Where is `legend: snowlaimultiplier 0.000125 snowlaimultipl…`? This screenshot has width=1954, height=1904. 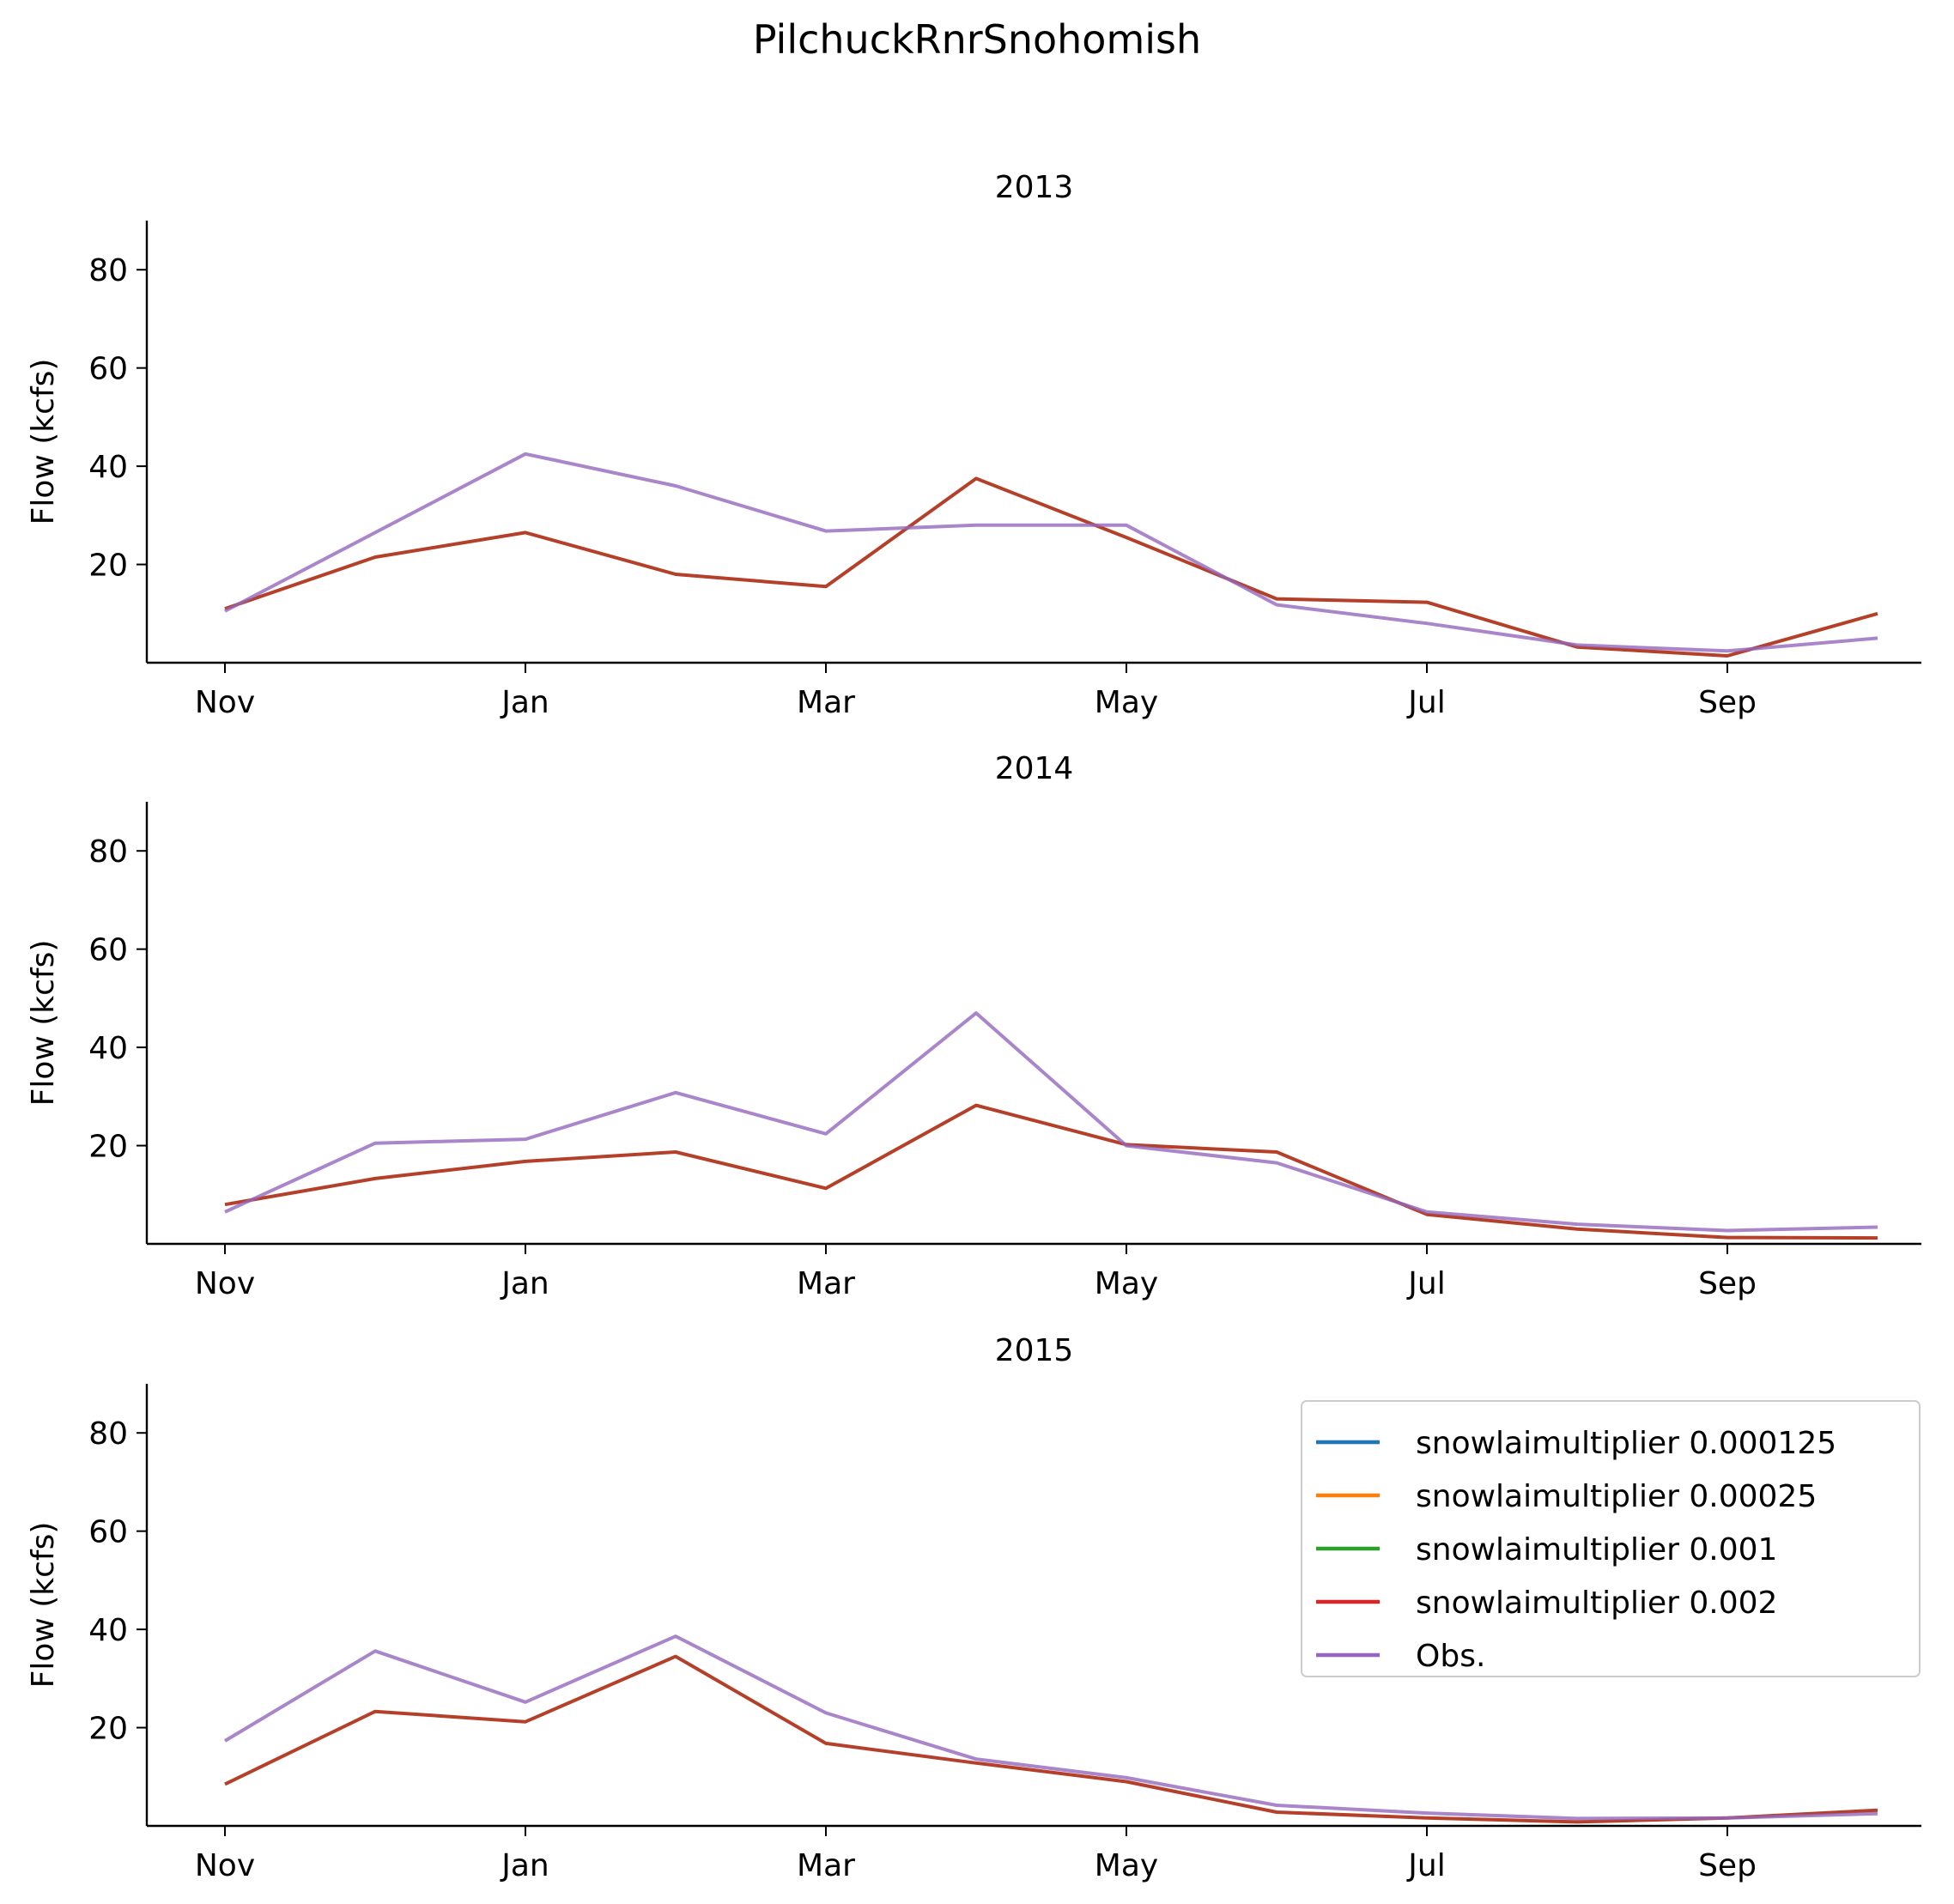 legend: snowlaimultiplier 0.000125 snowlaimultipl… is located at coordinates (1611, 1539).